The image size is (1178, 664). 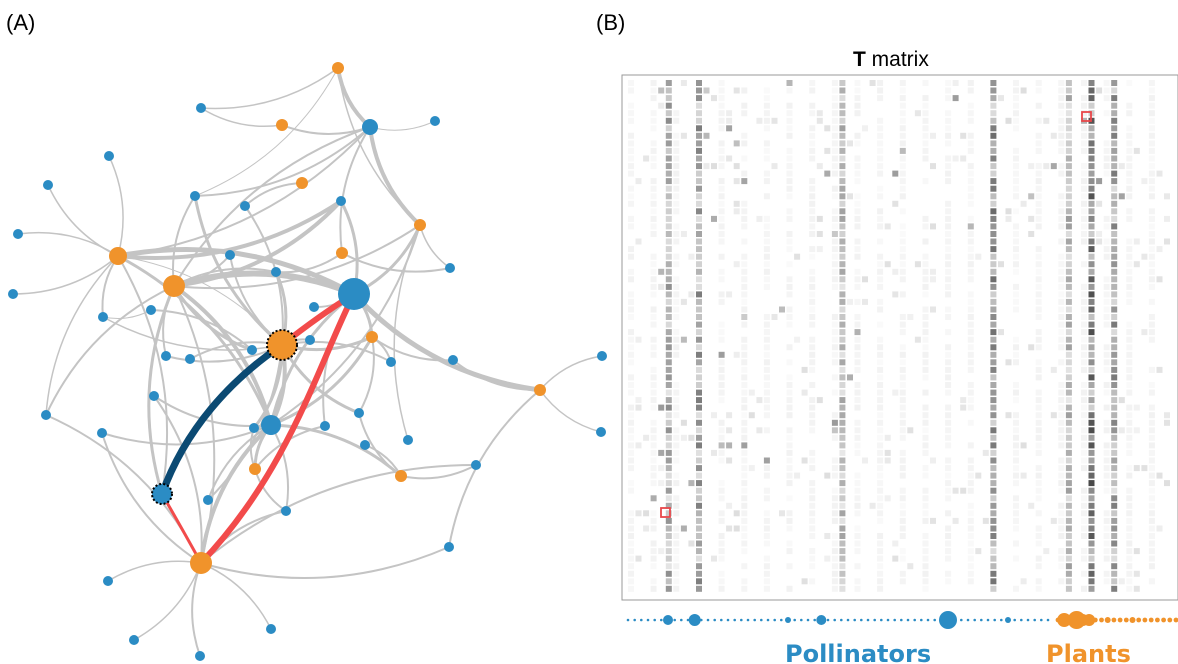 What do you see at coordinates (1132, 620) in the screenshot?
I see `plant-dot` at bounding box center [1132, 620].